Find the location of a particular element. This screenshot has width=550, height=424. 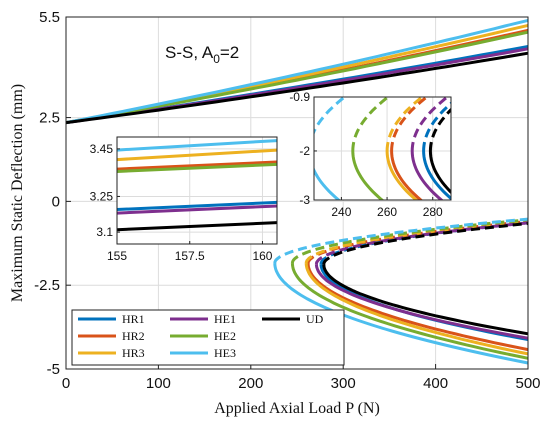

inset-right-y-tick-label: -2 is located at coordinates (304, 151).